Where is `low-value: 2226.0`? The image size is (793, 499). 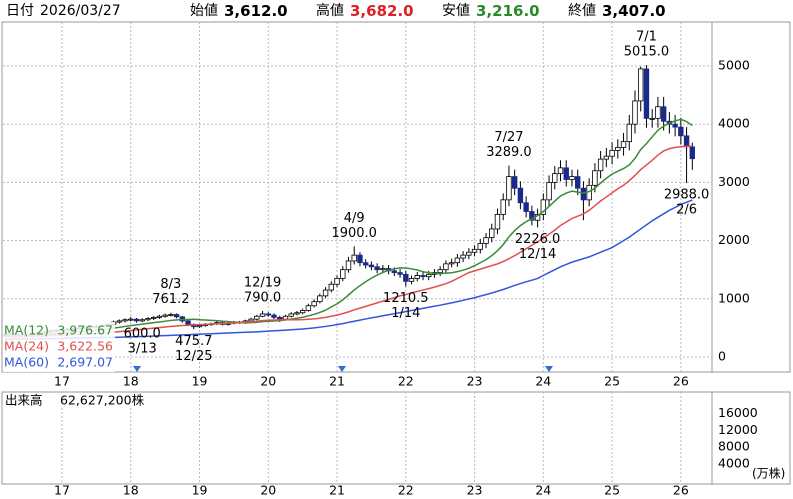 low-value: 2226.0 is located at coordinates (538, 239).